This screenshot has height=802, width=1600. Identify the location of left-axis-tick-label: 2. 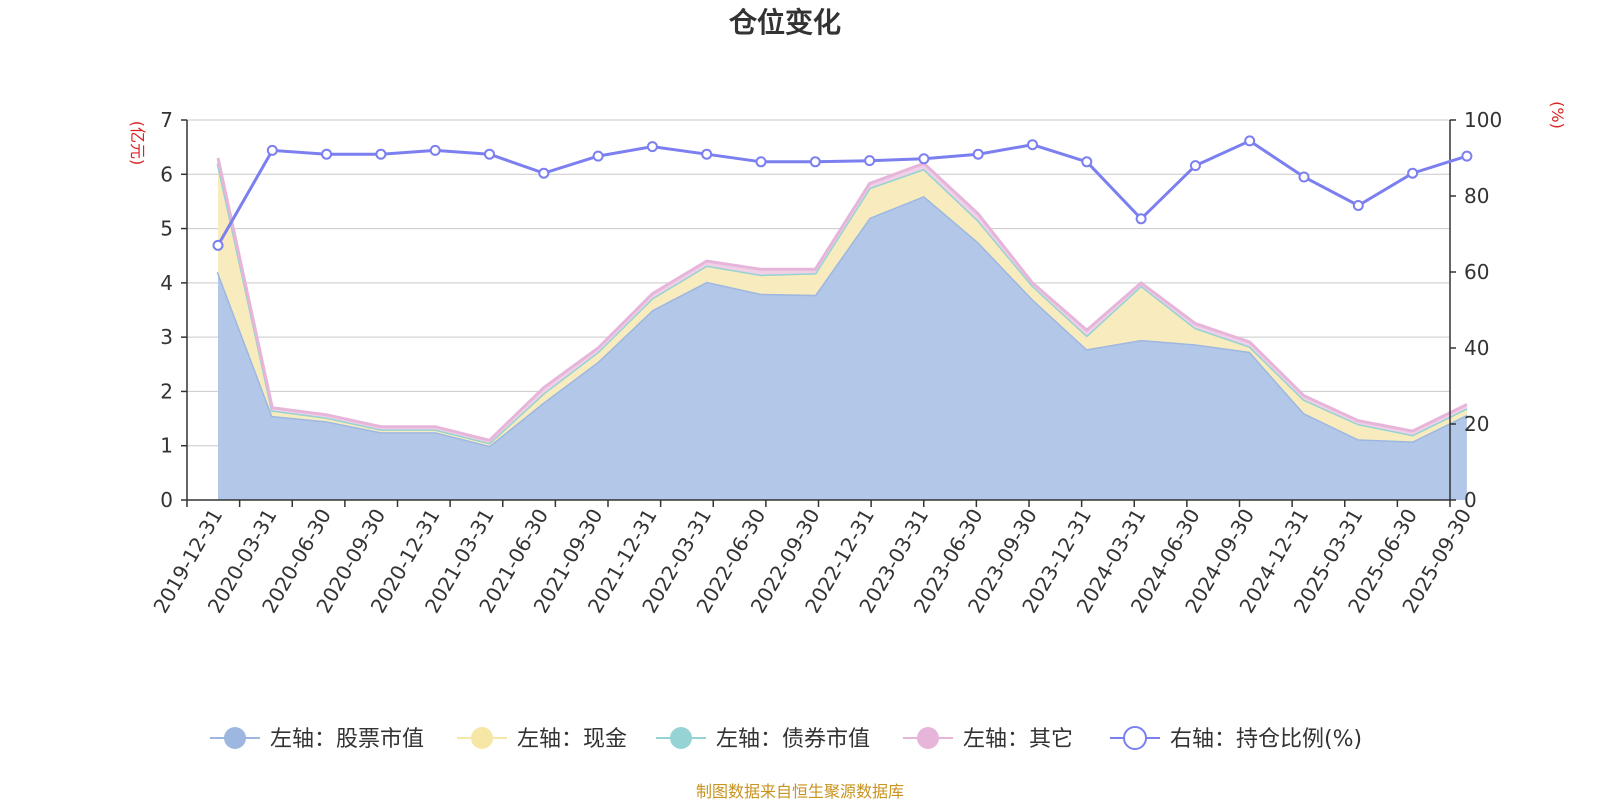
(166, 391).